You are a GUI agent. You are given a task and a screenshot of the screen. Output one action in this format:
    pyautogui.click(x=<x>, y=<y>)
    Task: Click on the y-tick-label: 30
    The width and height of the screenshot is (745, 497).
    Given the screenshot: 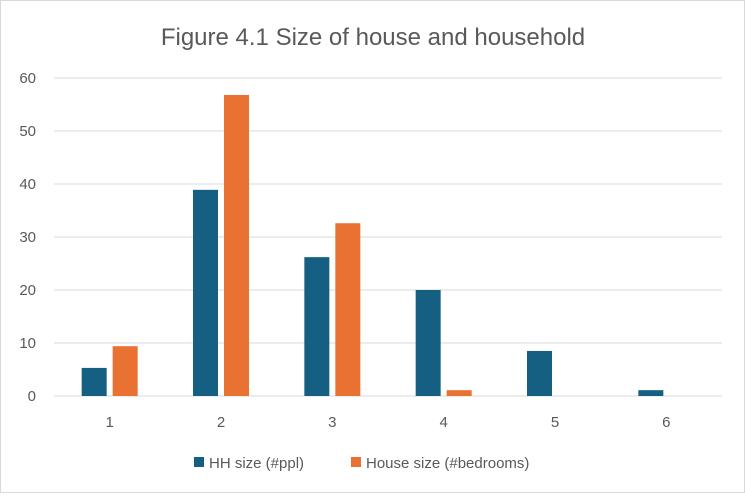 What is the action you would take?
    pyautogui.click(x=27, y=237)
    